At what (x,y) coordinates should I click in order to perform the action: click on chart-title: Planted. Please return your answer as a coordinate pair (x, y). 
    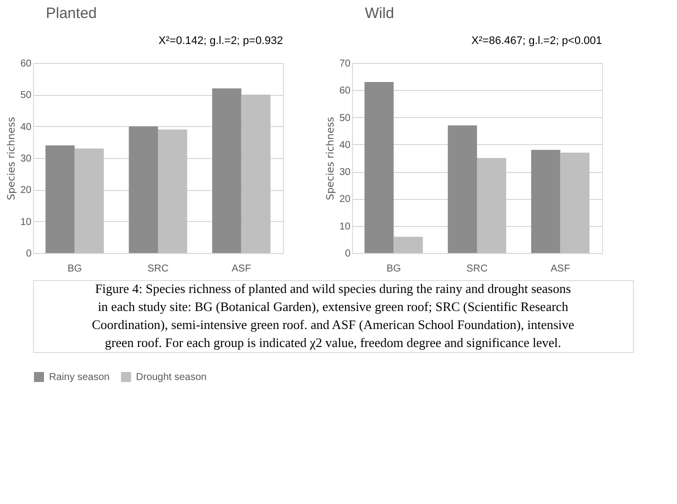
    Looking at the image, I should click on (71, 13).